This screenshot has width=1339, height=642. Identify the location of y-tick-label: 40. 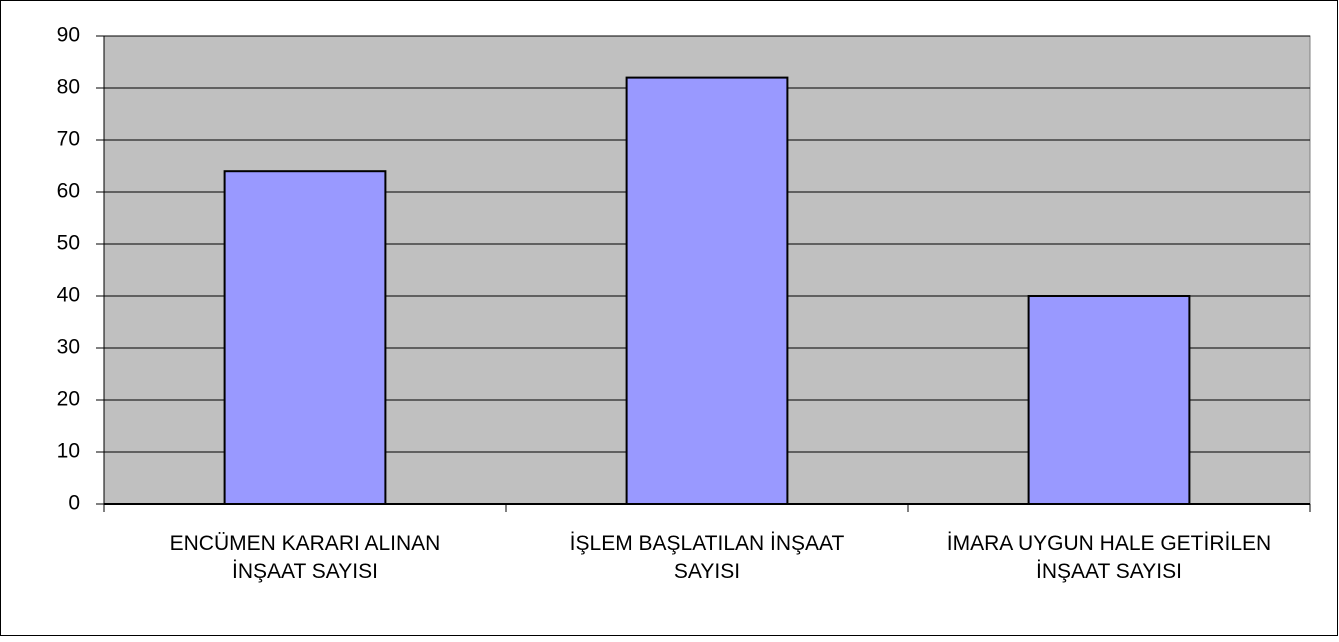
(68, 295).